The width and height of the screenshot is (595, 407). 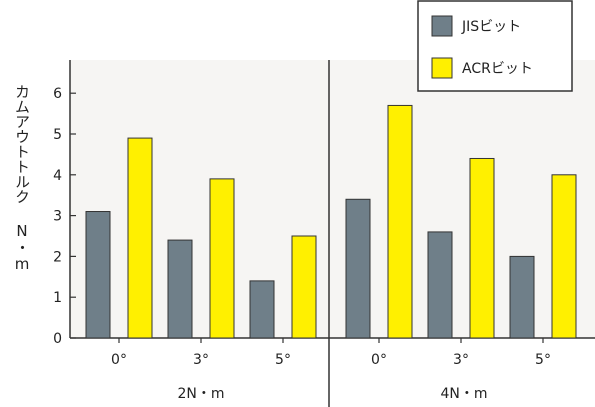 I want to click on y-tick-label: 2, so click(x=57, y=257).